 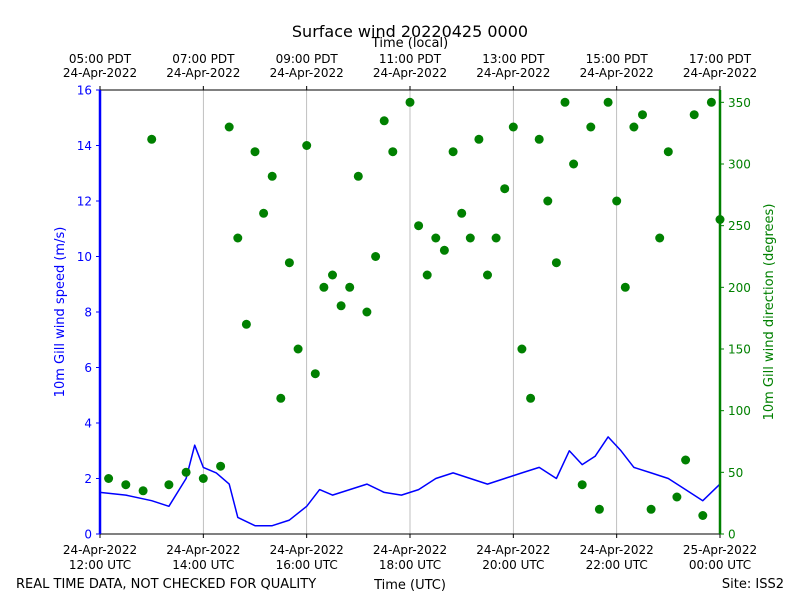 I want to click on top-tick-time: 13:00 PDT, so click(x=513, y=59).